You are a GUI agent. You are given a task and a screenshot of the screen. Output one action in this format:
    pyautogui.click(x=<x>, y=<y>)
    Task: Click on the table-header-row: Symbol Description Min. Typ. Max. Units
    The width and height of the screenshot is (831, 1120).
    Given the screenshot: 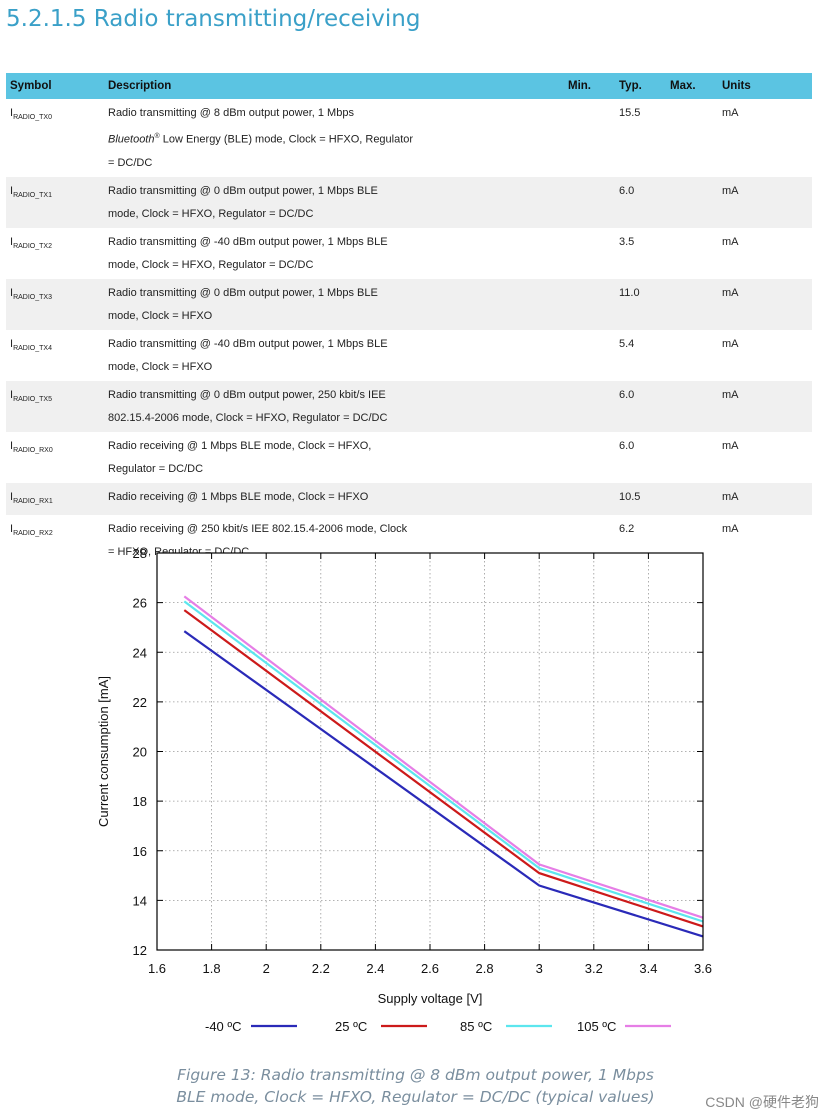 What is the action you would take?
    pyautogui.click(x=409, y=86)
    